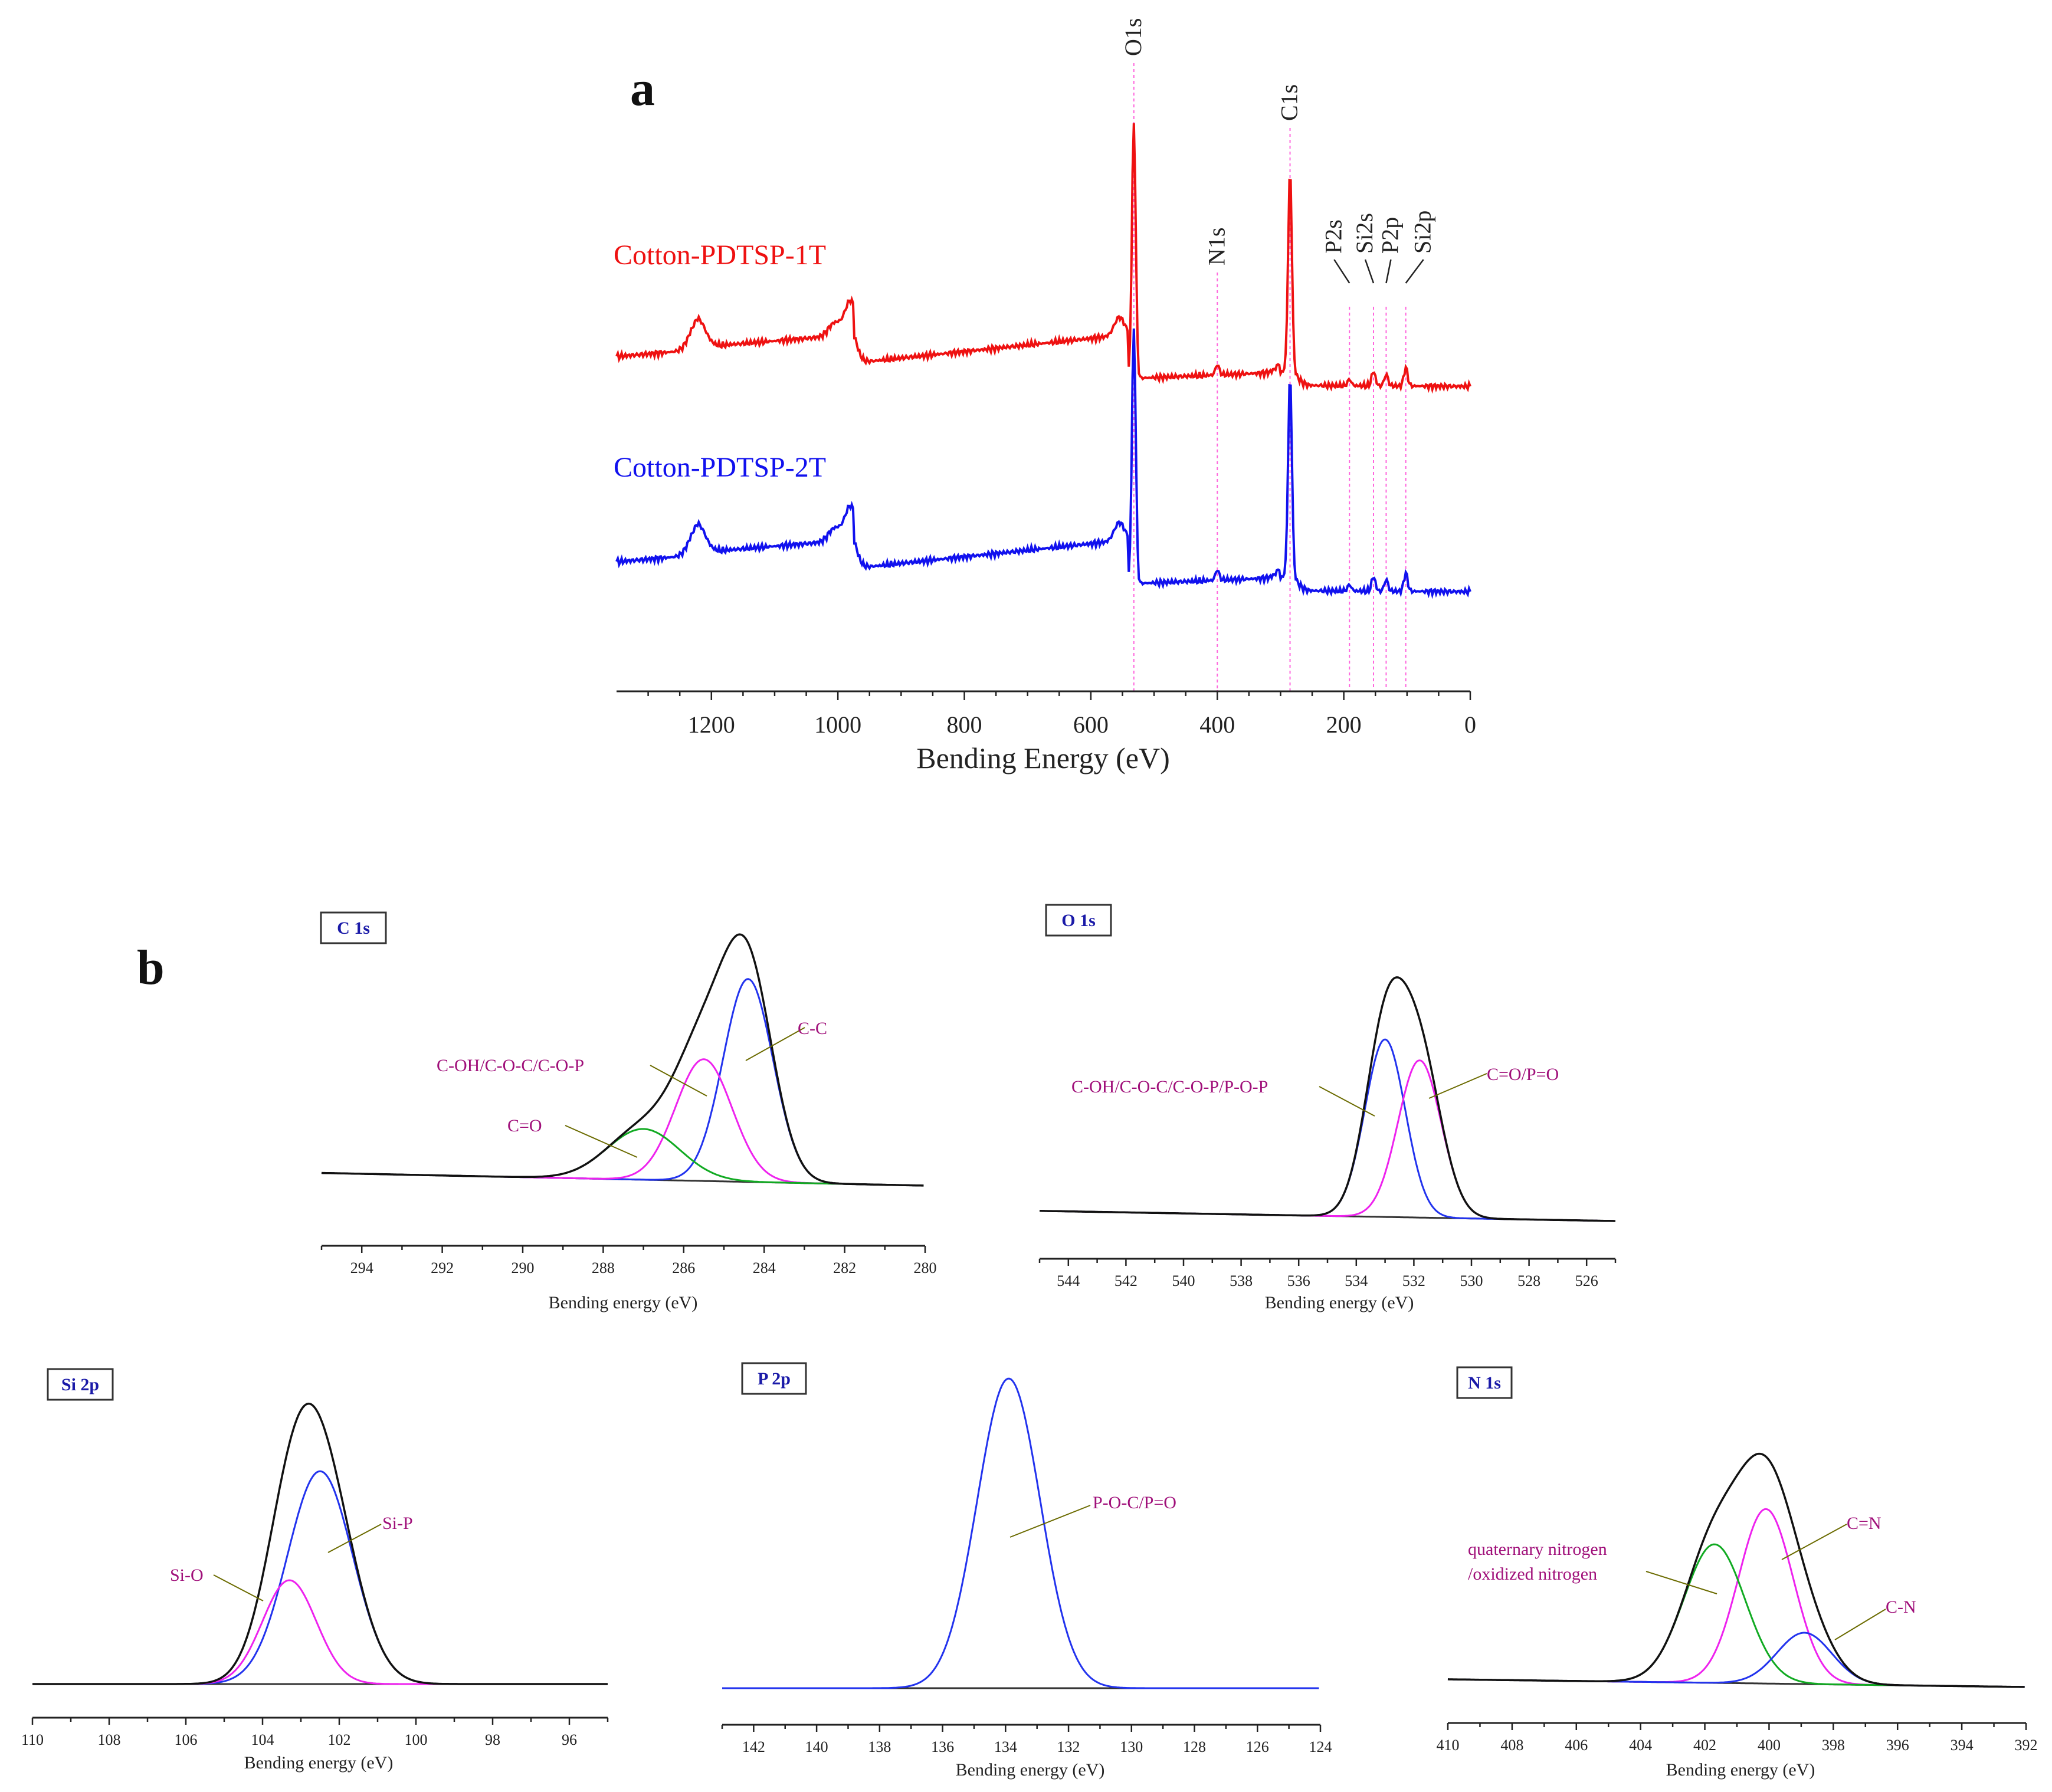  I want to click on si2p-tick-label: 96, so click(569, 1739).